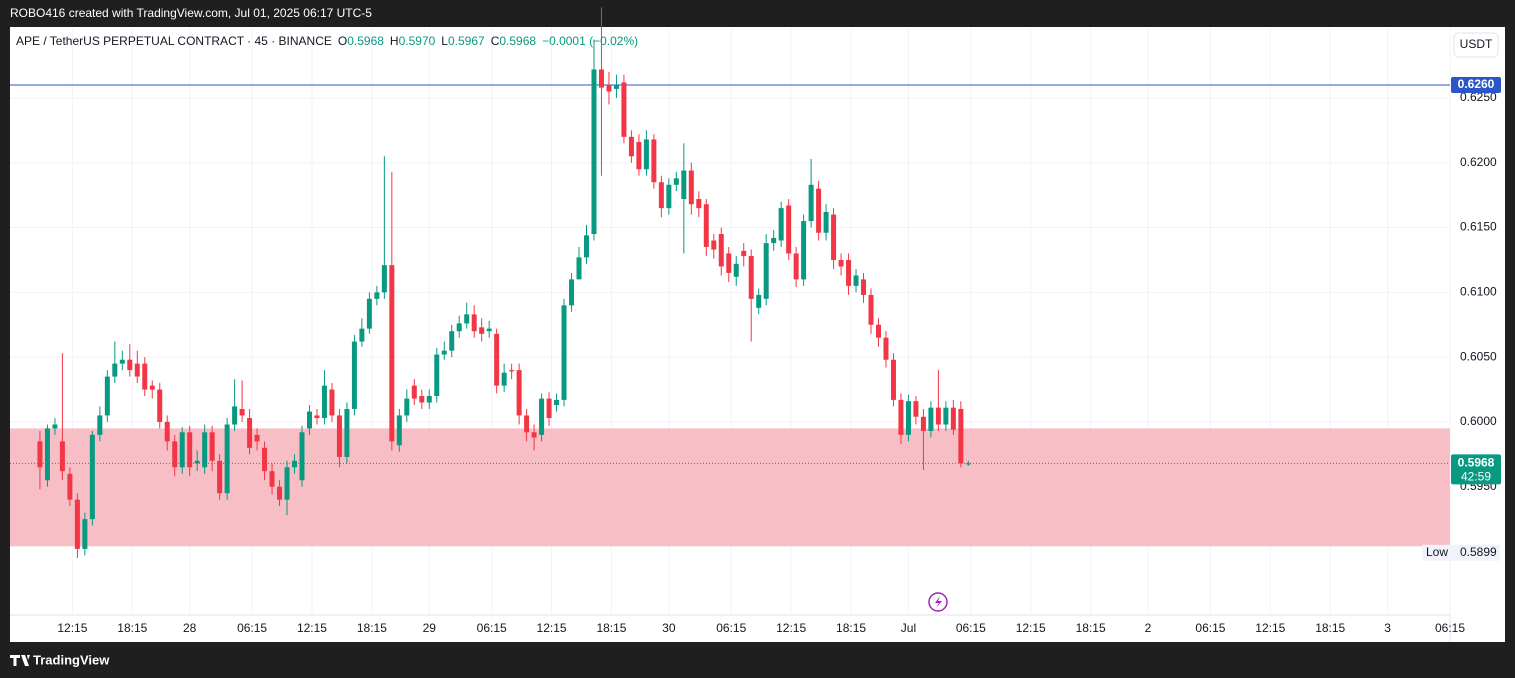  What do you see at coordinates (466, 41) in the screenshot?
I see `l-value: 0.5967` at bounding box center [466, 41].